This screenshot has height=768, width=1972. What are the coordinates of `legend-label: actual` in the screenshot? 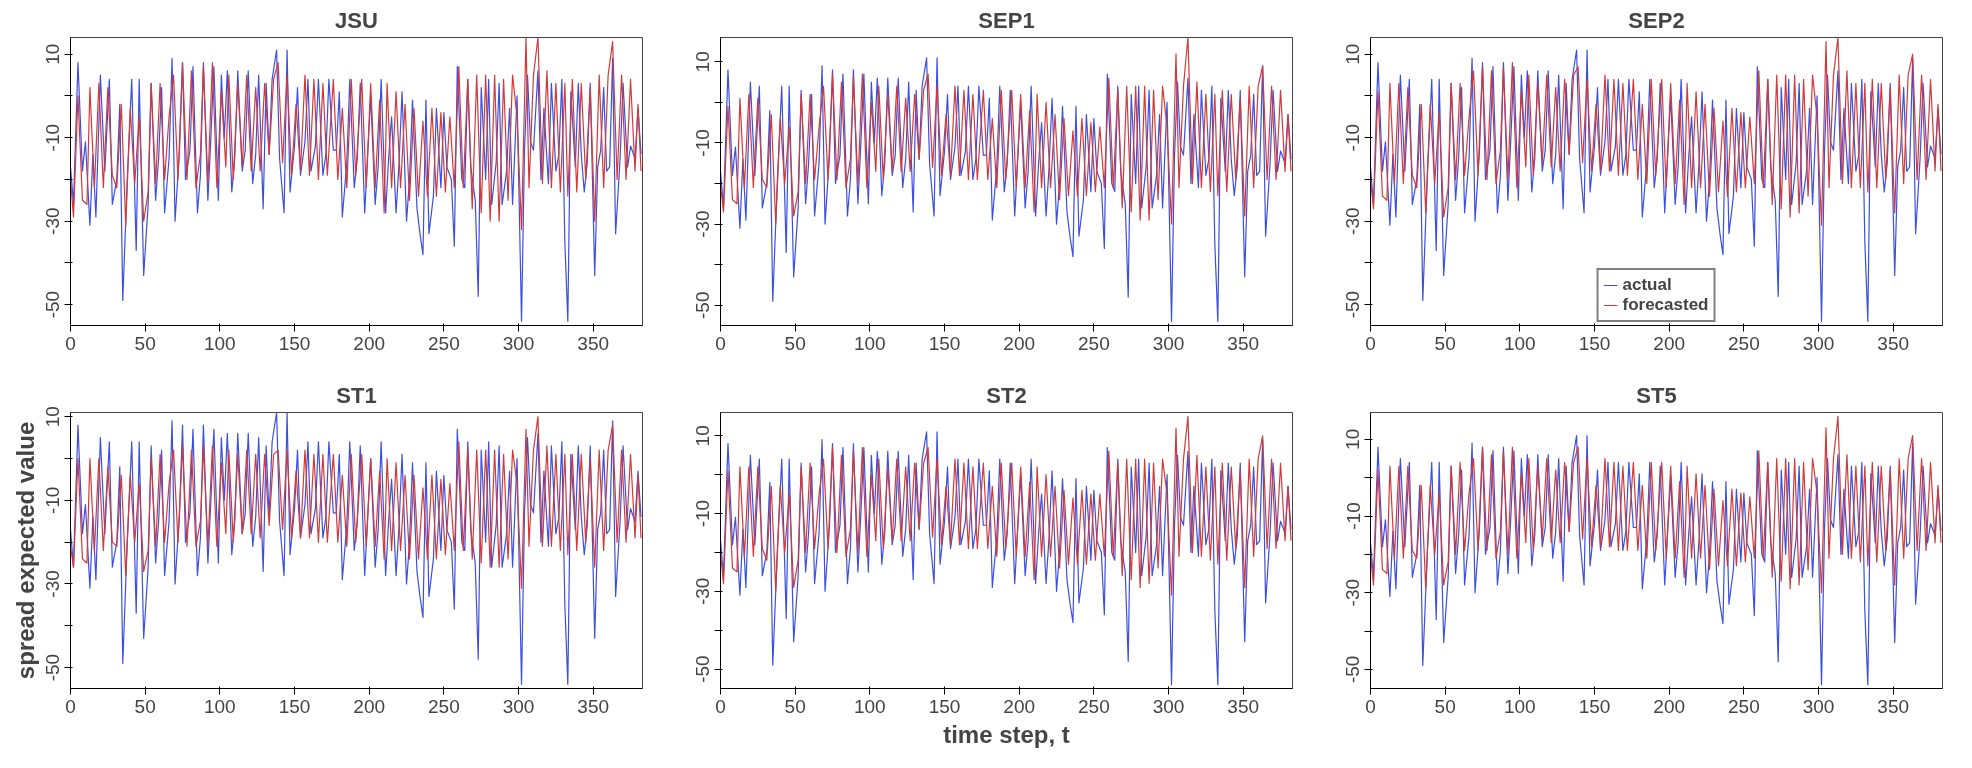 It's located at (1647, 285).